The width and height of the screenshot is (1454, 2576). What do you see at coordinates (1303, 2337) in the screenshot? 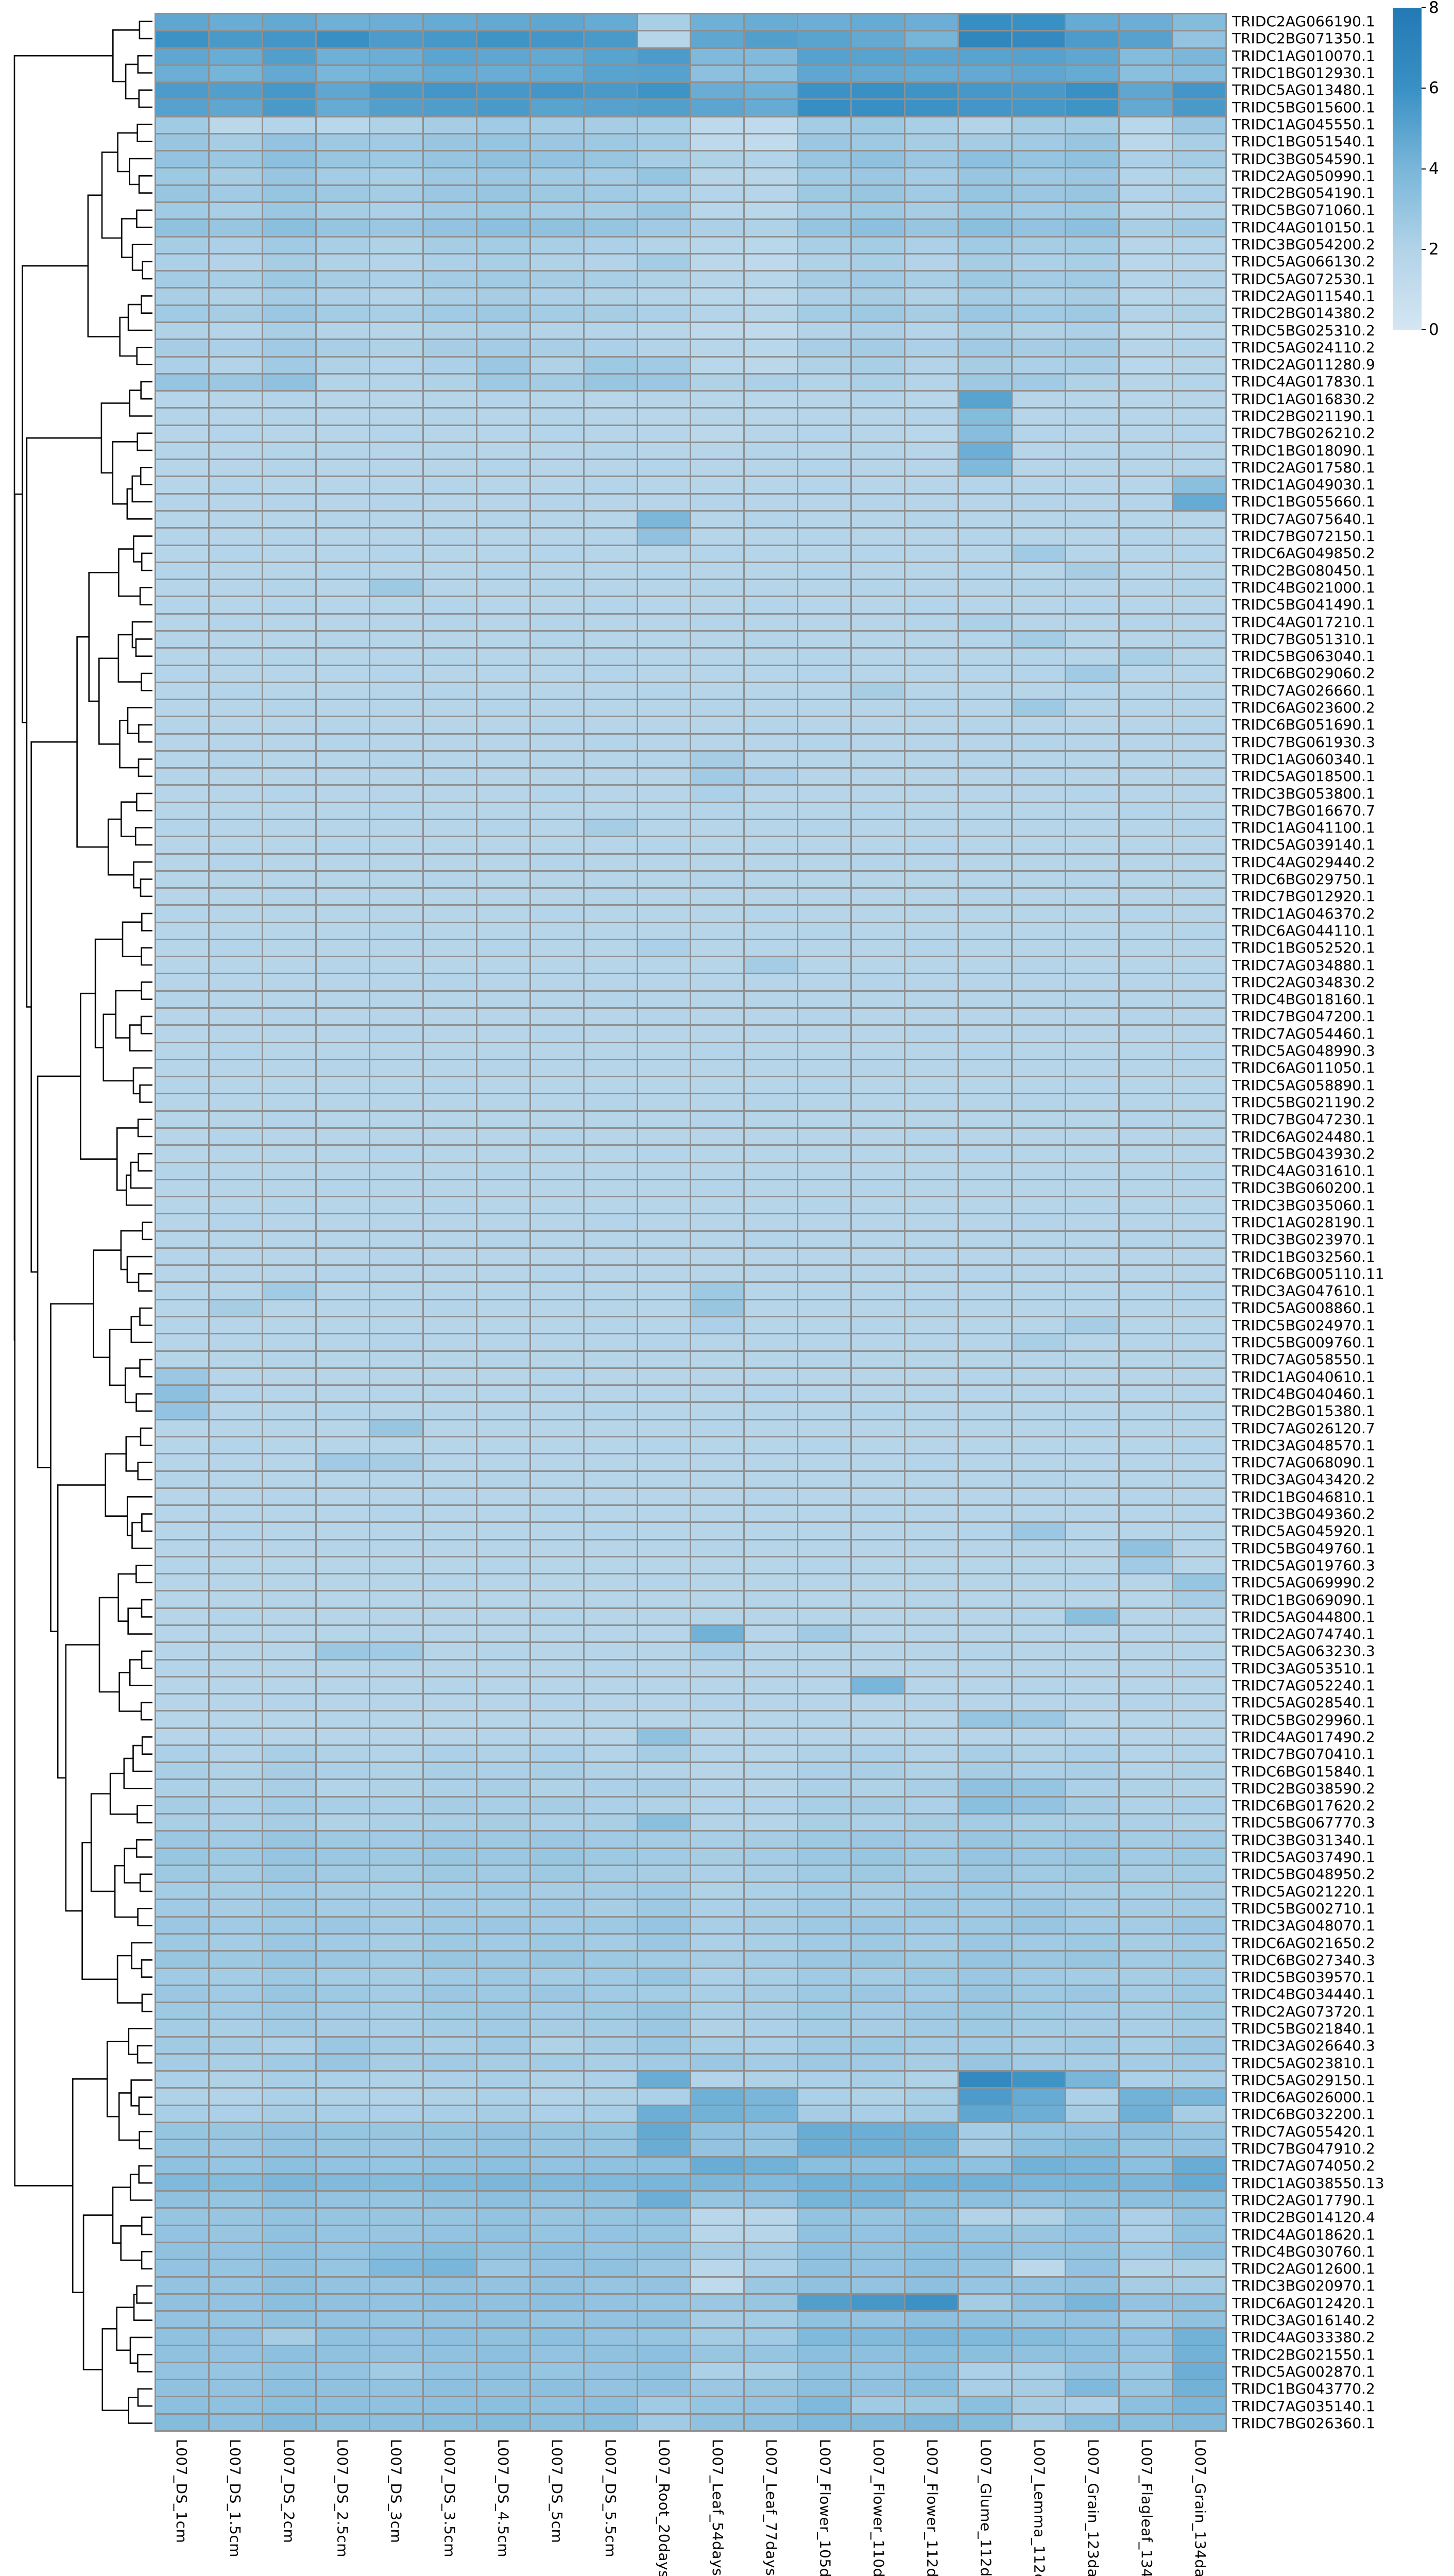
I see `row-label: TRIDC4AG033380.2` at bounding box center [1303, 2337].